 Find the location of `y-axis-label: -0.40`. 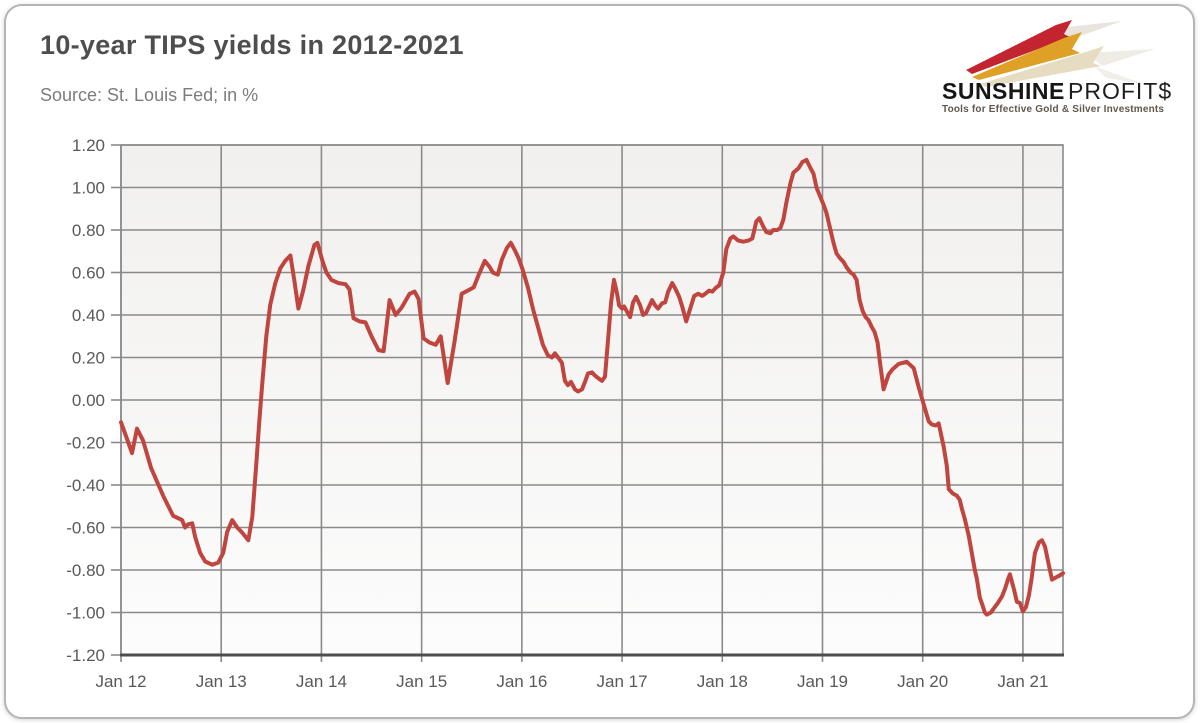

y-axis-label: -0.40 is located at coordinates (85, 485).